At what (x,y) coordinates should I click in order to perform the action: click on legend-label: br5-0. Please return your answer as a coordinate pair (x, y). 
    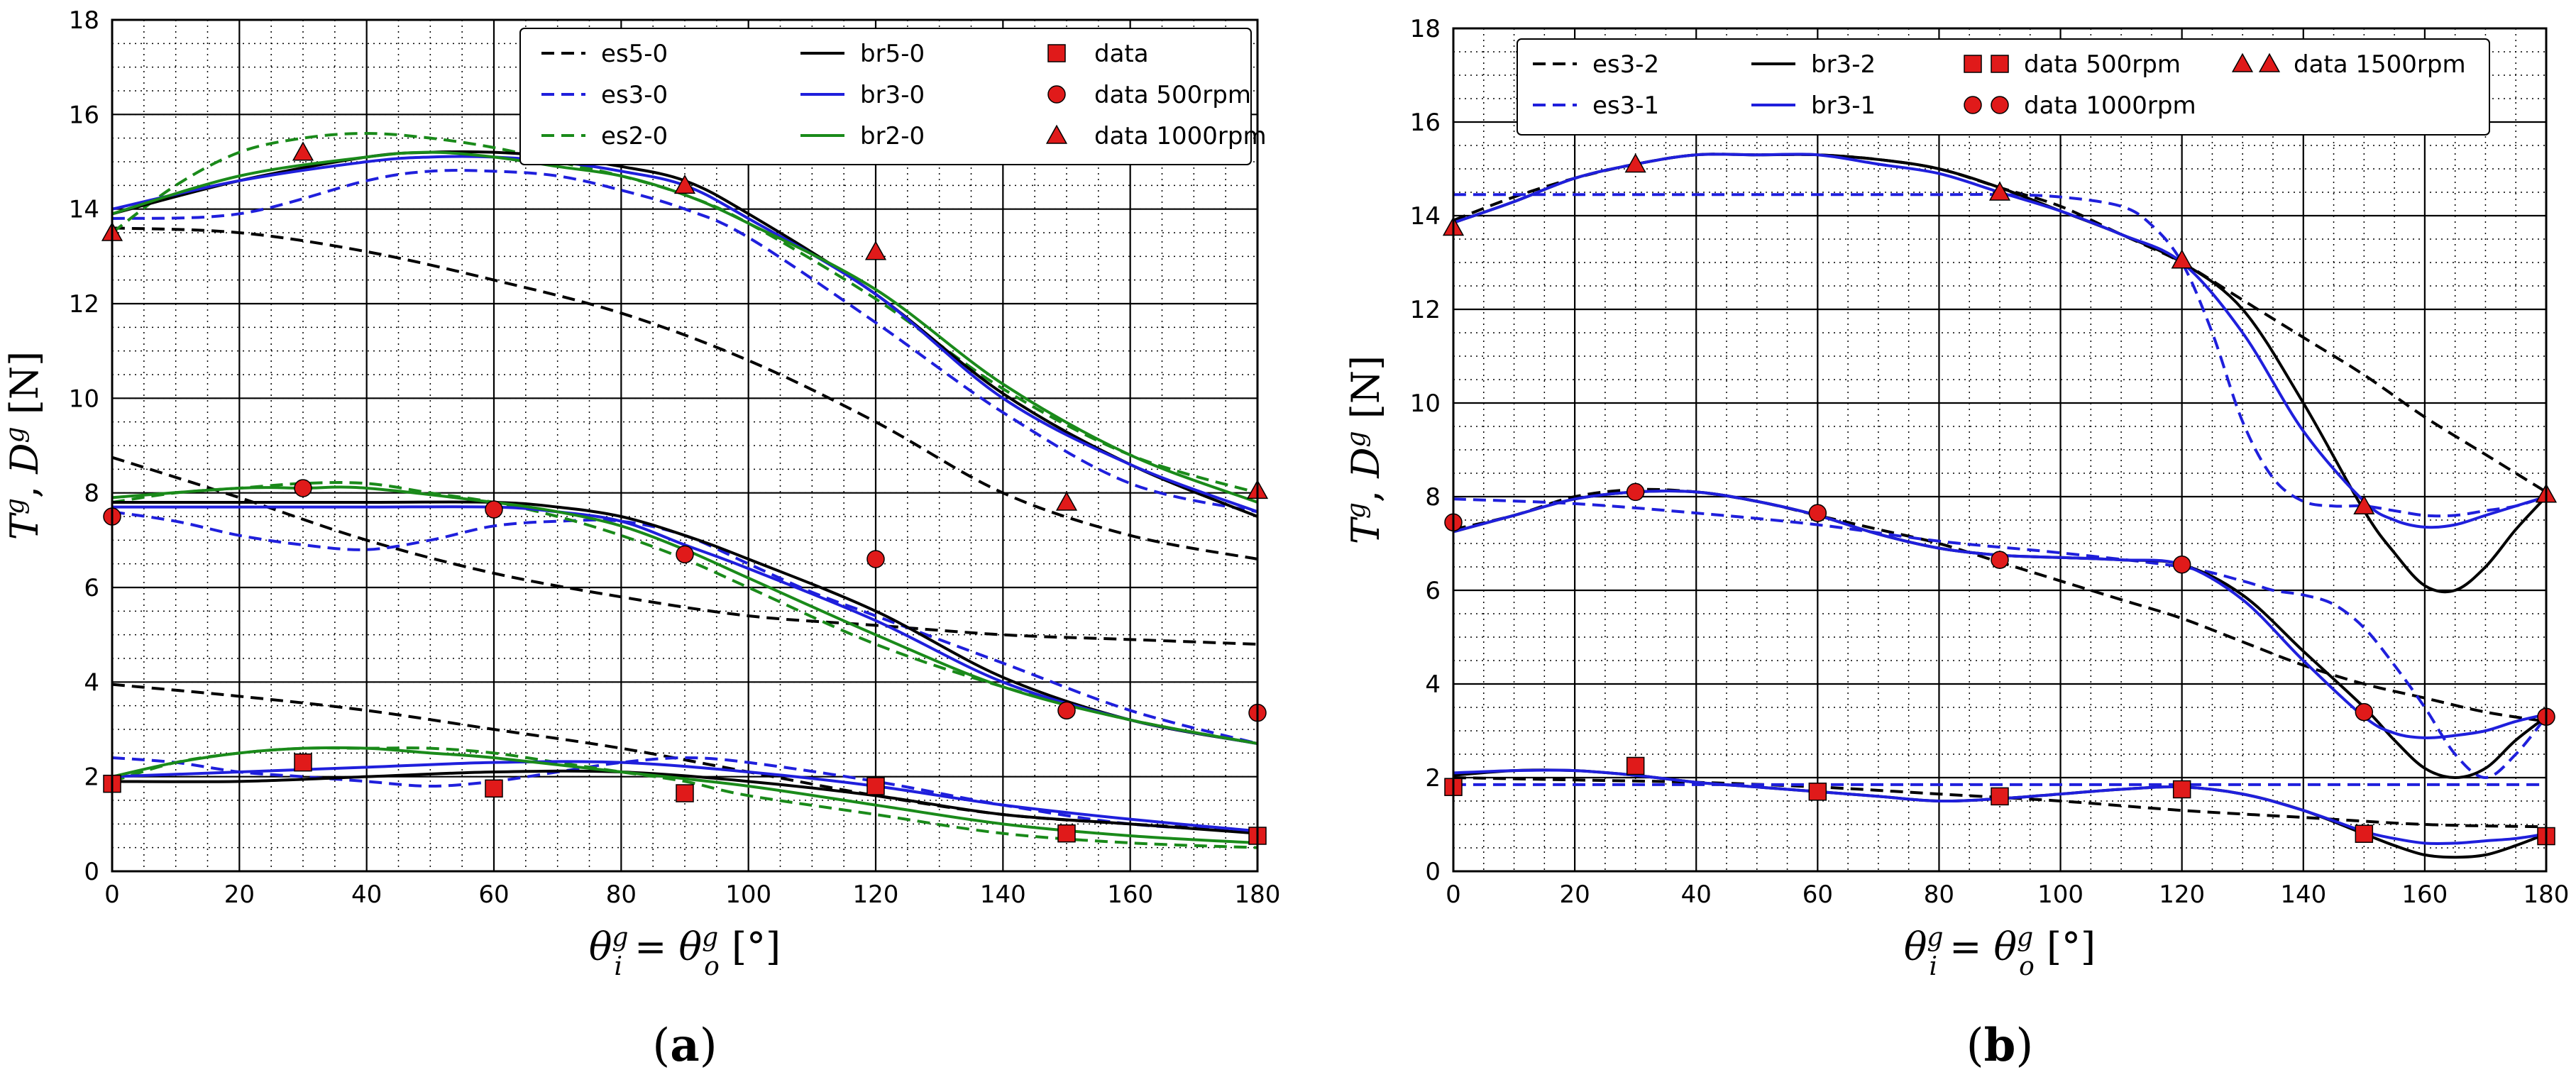
    Looking at the image, I should click on (892, 54).